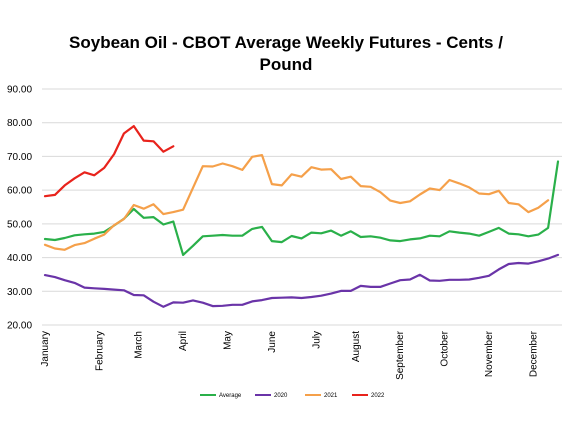  I want to click on y-tick-label: 90.00, so click(19, 90).